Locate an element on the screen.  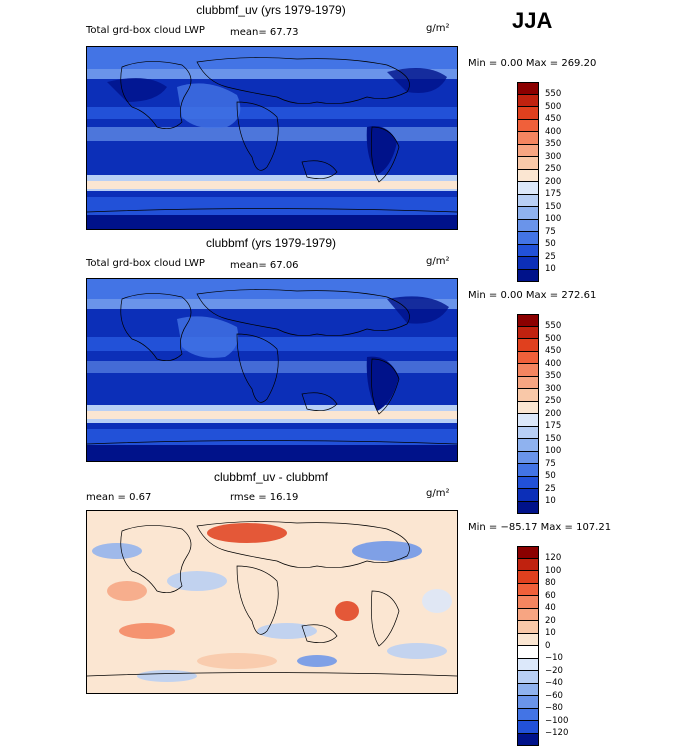
panel-3-rmse: rmse = 16.19 is located at coordinates (264, 497).